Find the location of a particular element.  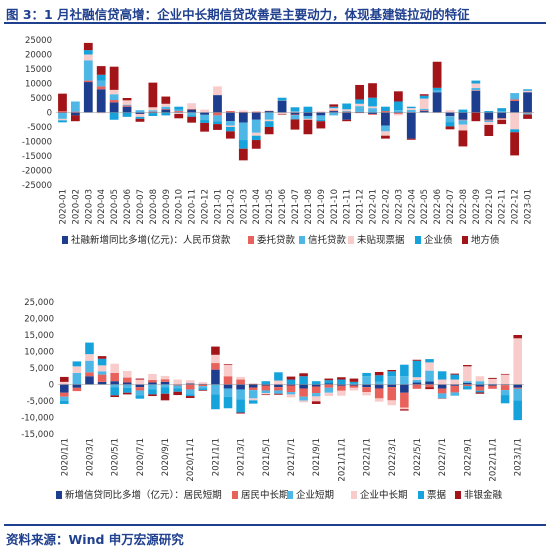

y-tick-label: 5000 is located at coordinates (41, 99).